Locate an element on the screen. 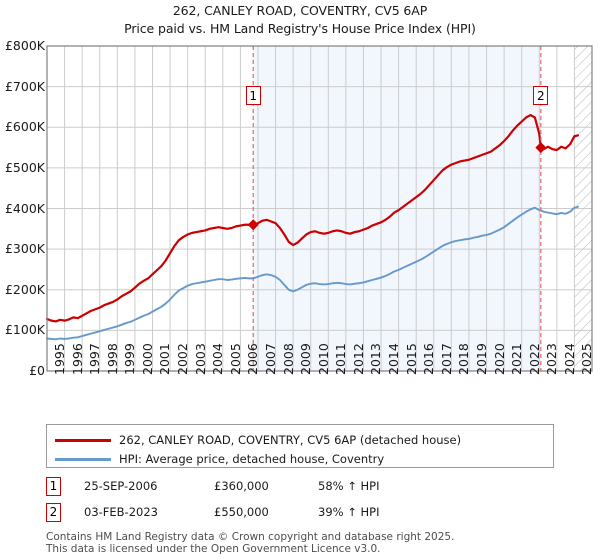 The width and height of the screenshot is (600, 560). sale-index-badge: 1 is located at coordinates (53, 486).